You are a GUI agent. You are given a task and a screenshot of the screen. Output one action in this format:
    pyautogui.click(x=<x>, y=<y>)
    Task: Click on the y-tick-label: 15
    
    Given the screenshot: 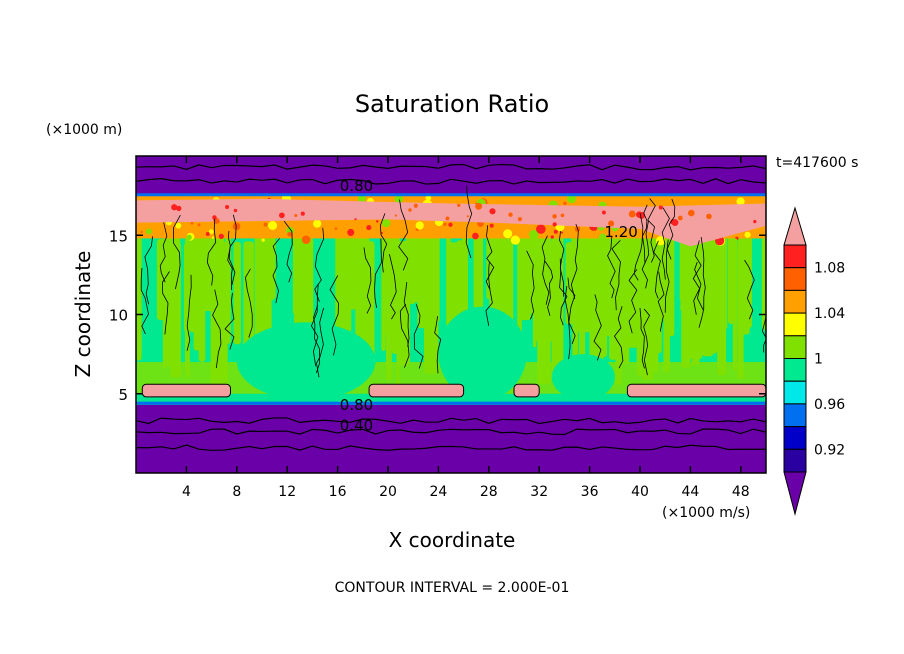 What is the action you would take?
    pyautogui.click(x=118, y=236)
    